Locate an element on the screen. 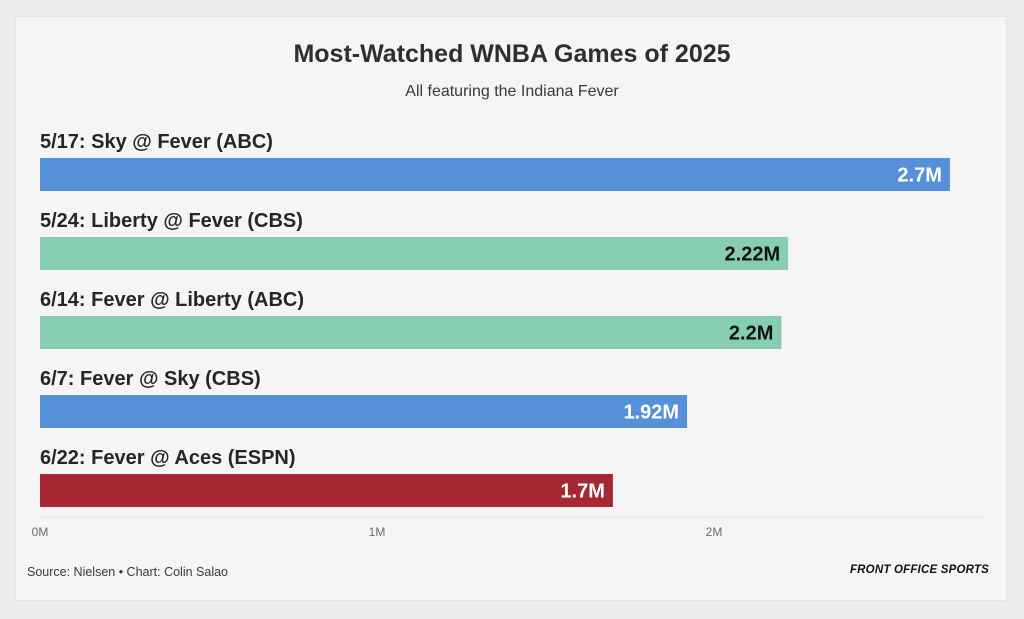  bar-category-label: 6/14: Fever @ Liberty (ABC) is located at coordinates (172, 300).